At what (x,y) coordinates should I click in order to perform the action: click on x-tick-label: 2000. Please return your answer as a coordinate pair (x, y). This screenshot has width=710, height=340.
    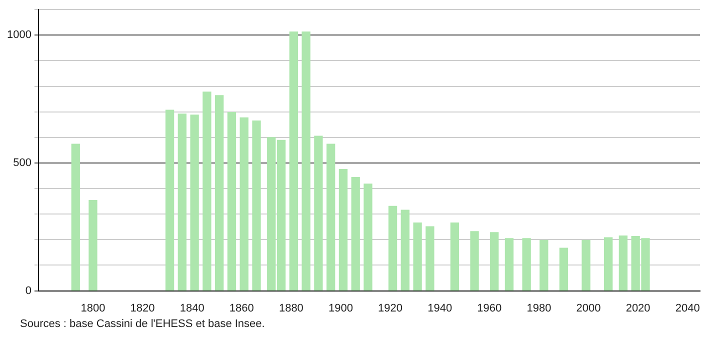
    Looking at the image, I should click on (588, 308).